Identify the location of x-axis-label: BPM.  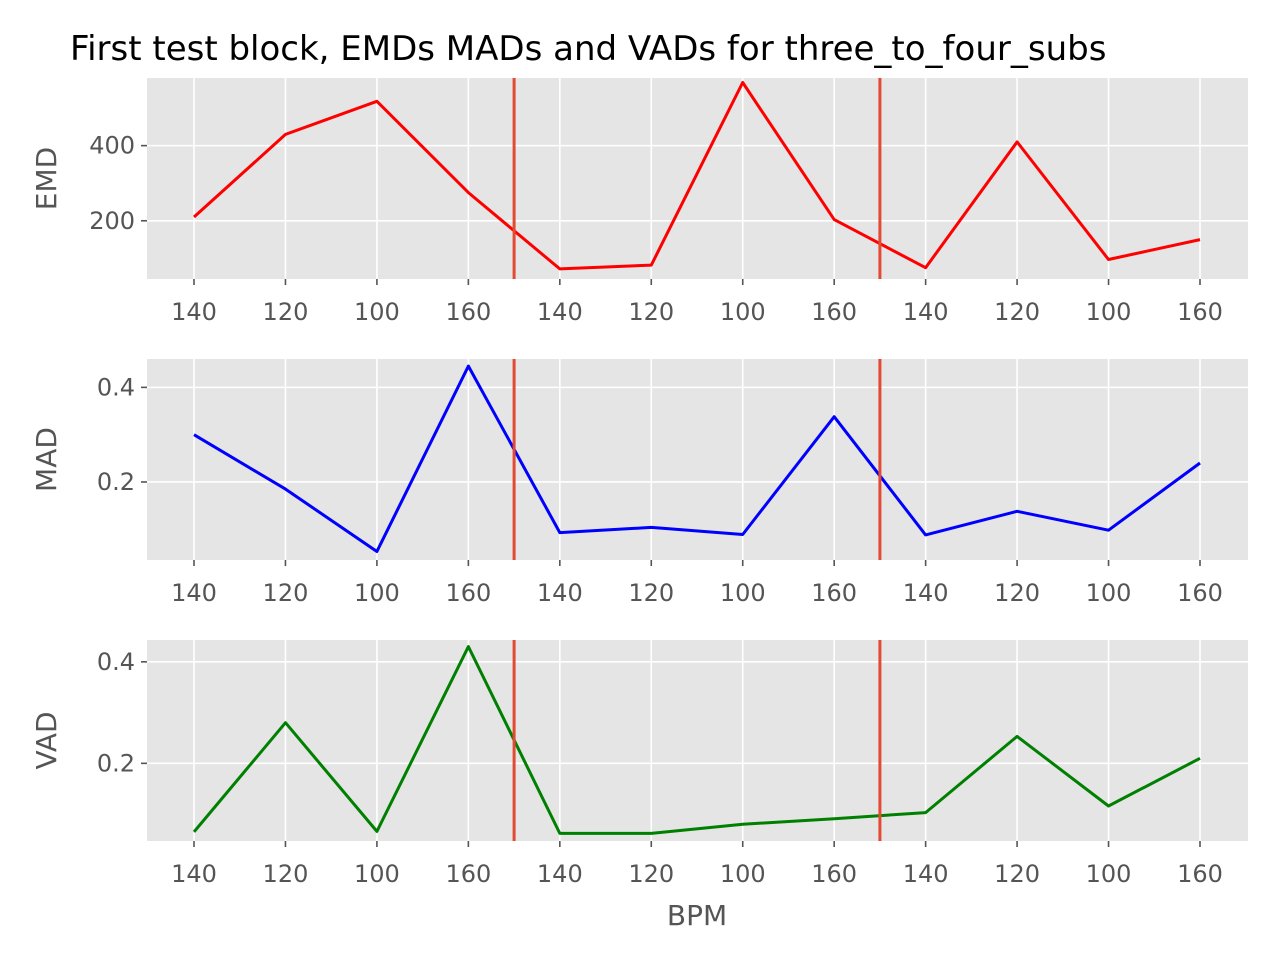
(697, 915).